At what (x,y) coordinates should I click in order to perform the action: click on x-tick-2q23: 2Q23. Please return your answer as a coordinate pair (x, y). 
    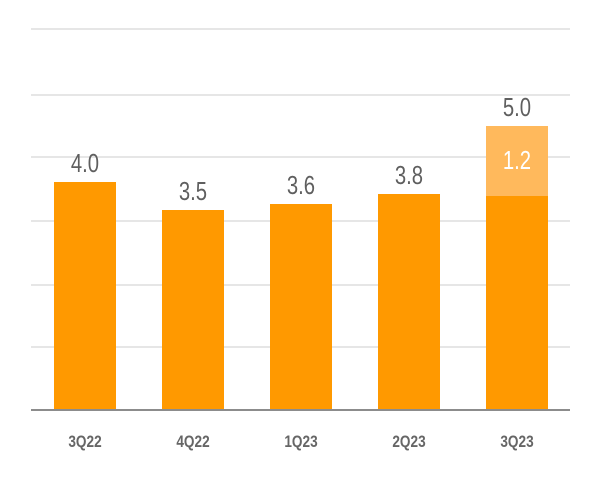
    Looking at the image, I should click on (409, 441).